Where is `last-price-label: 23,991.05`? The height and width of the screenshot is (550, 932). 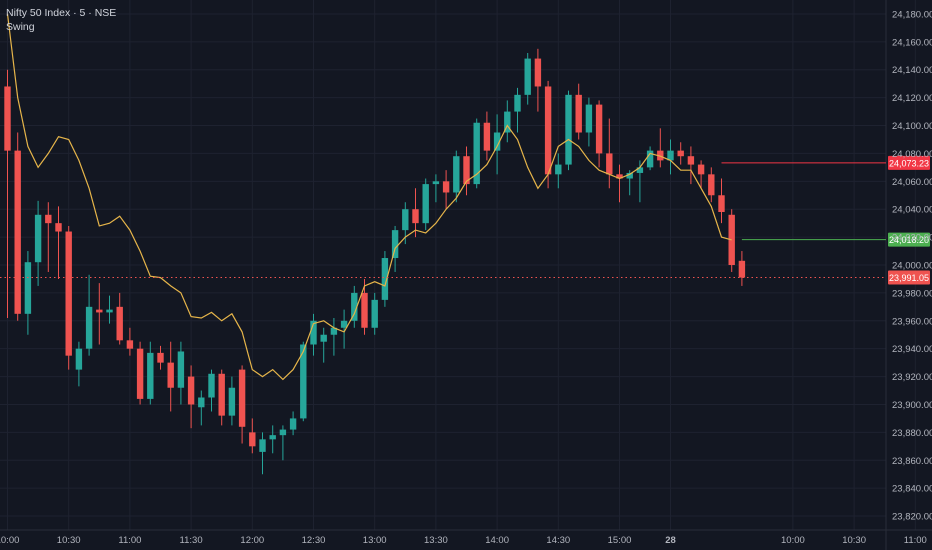
last-price-label: 23,991.05 is located at coordinates (909, 278).